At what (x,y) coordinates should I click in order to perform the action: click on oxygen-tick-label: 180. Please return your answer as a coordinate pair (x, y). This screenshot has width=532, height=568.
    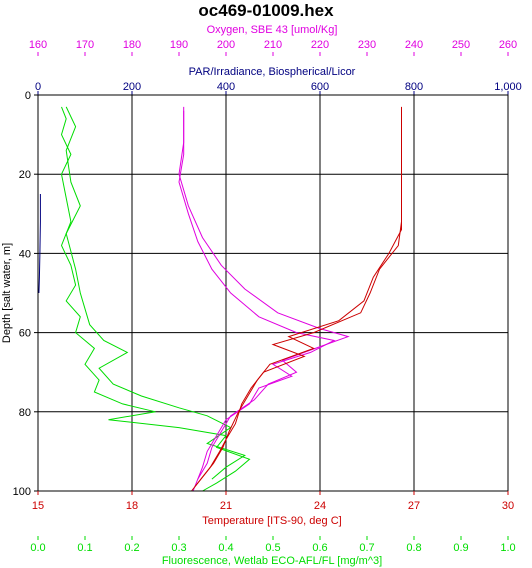
    Looking at the image, I should click on (132, 45).